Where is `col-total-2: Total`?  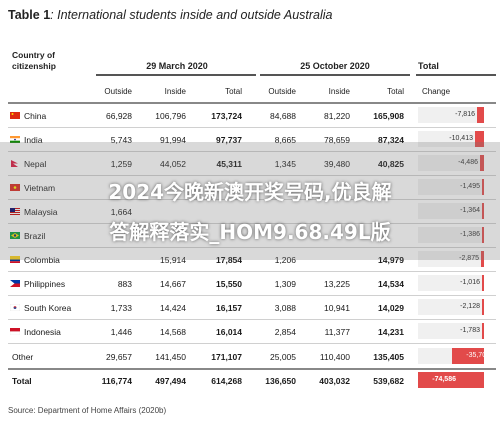 col-total-2: Total is located at coordinates (395, 91).